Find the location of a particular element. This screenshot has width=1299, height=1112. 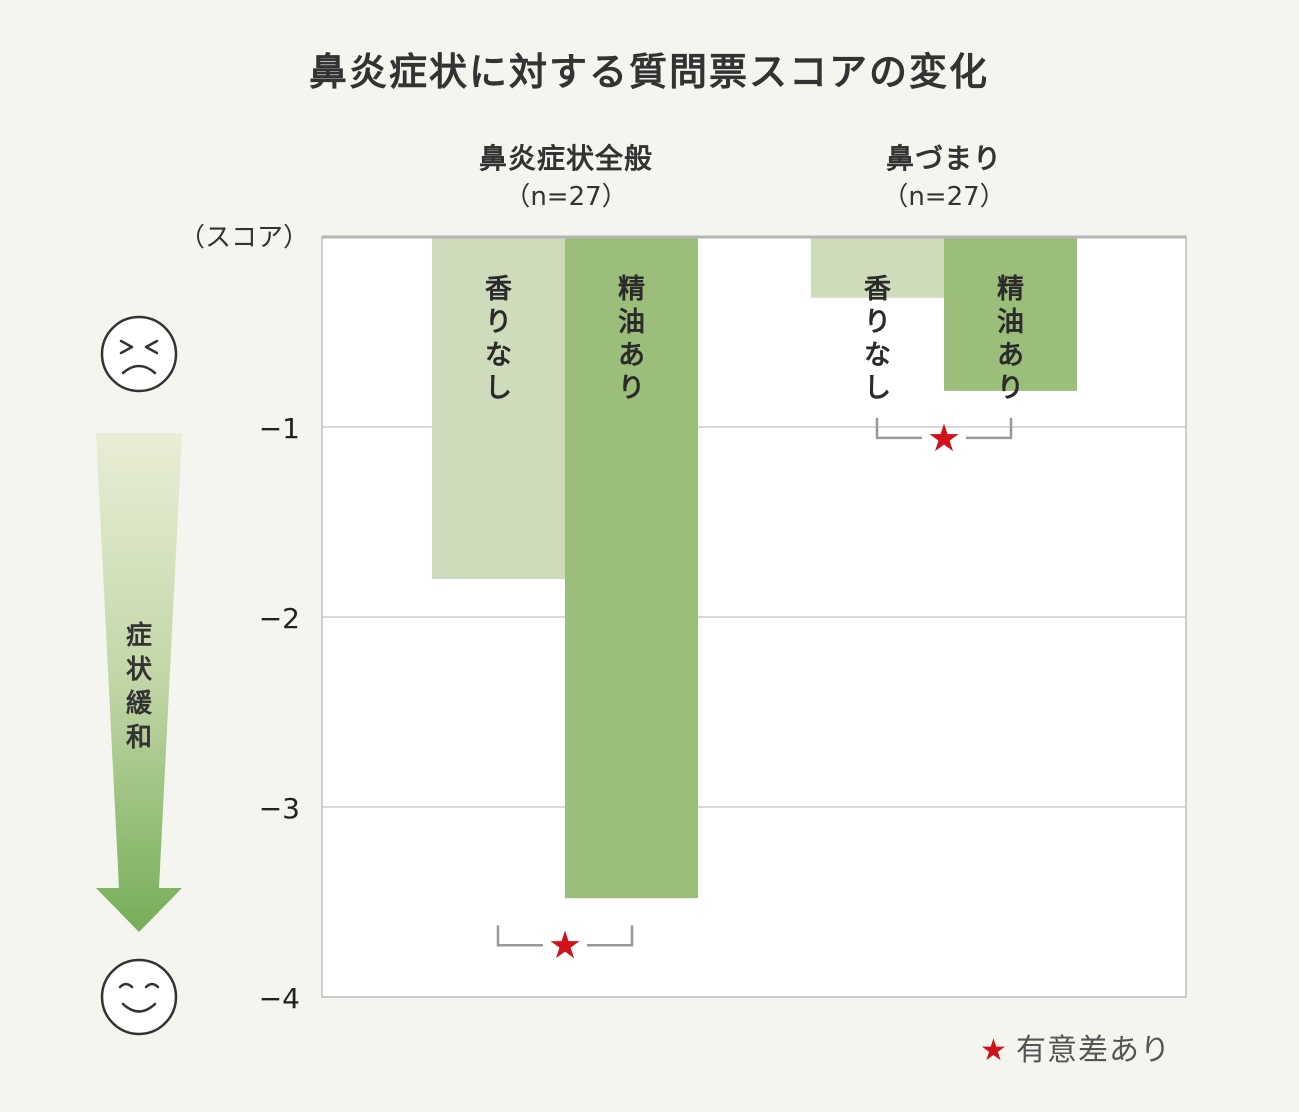

bar-label-no-scent-group-1: 香りなし is located at coordinates (877, 339).